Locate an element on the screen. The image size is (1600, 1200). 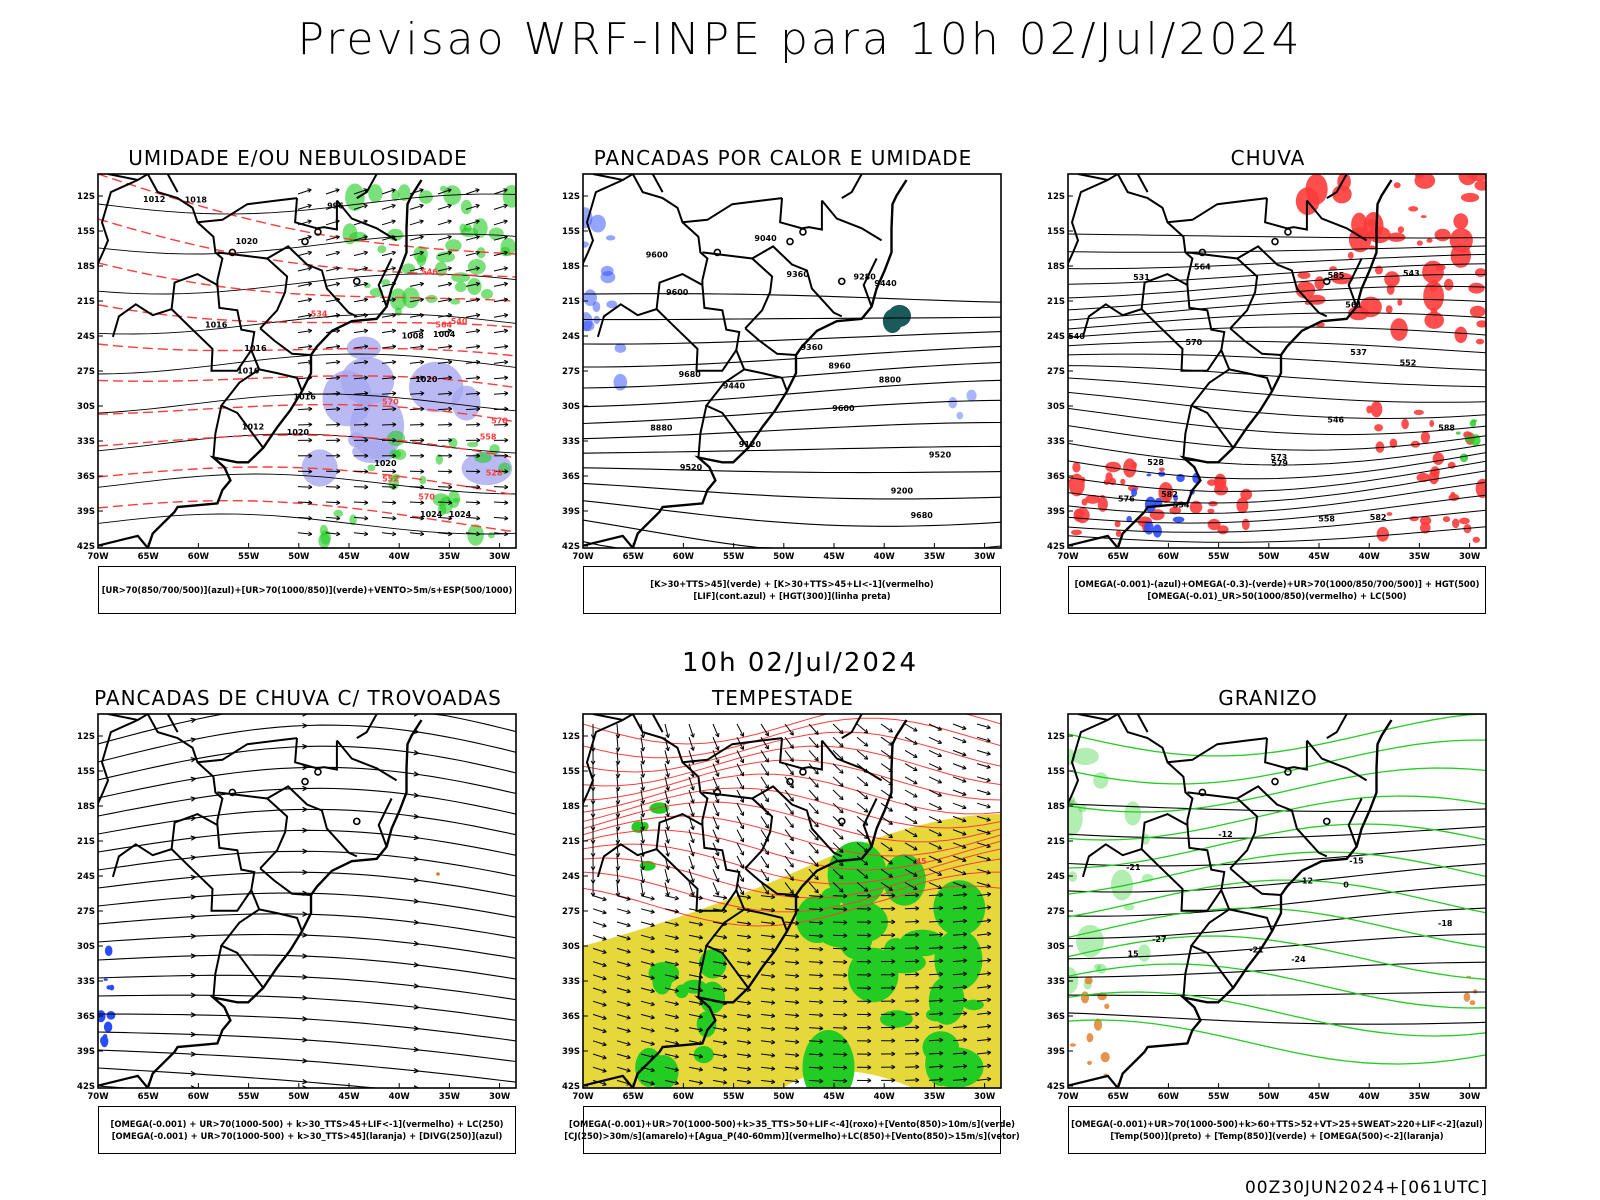
contour-label: 9600 is located at coordinates (657, 254).